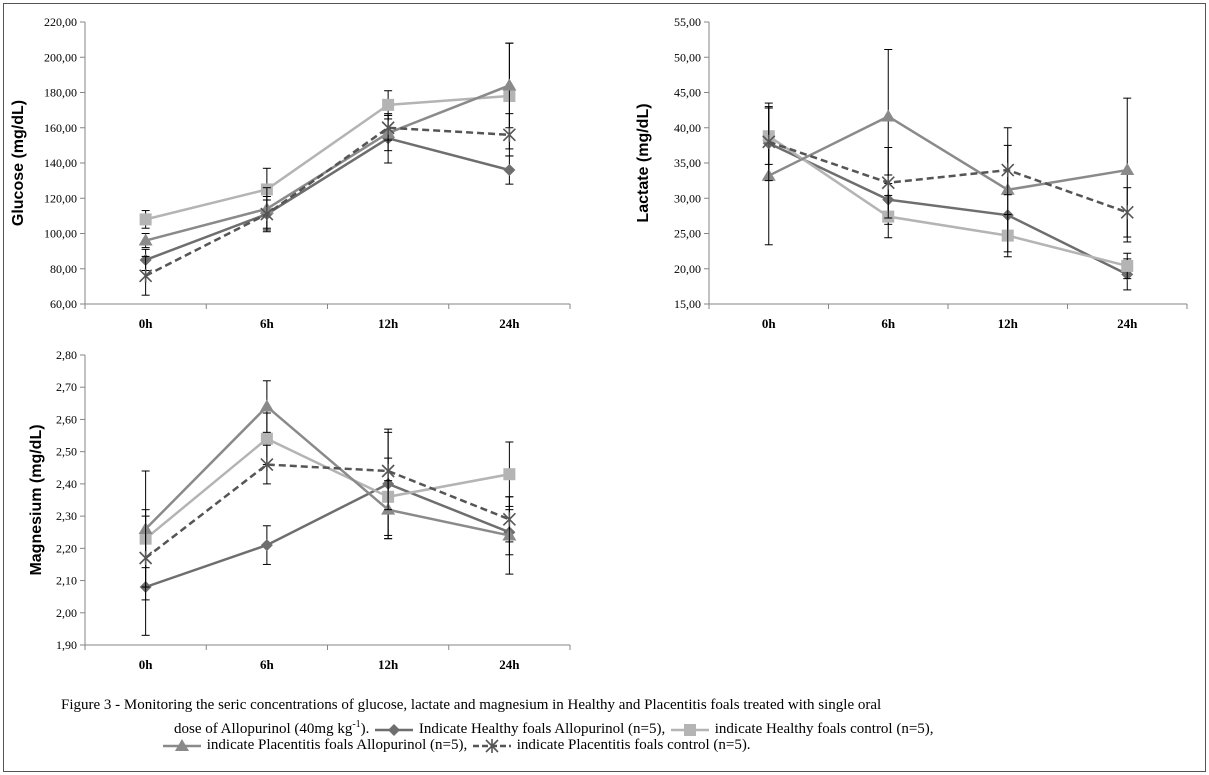 This screenshot has height=775, width=1209. I want to click on y-tick-label: 30,00, so click(687, 198).